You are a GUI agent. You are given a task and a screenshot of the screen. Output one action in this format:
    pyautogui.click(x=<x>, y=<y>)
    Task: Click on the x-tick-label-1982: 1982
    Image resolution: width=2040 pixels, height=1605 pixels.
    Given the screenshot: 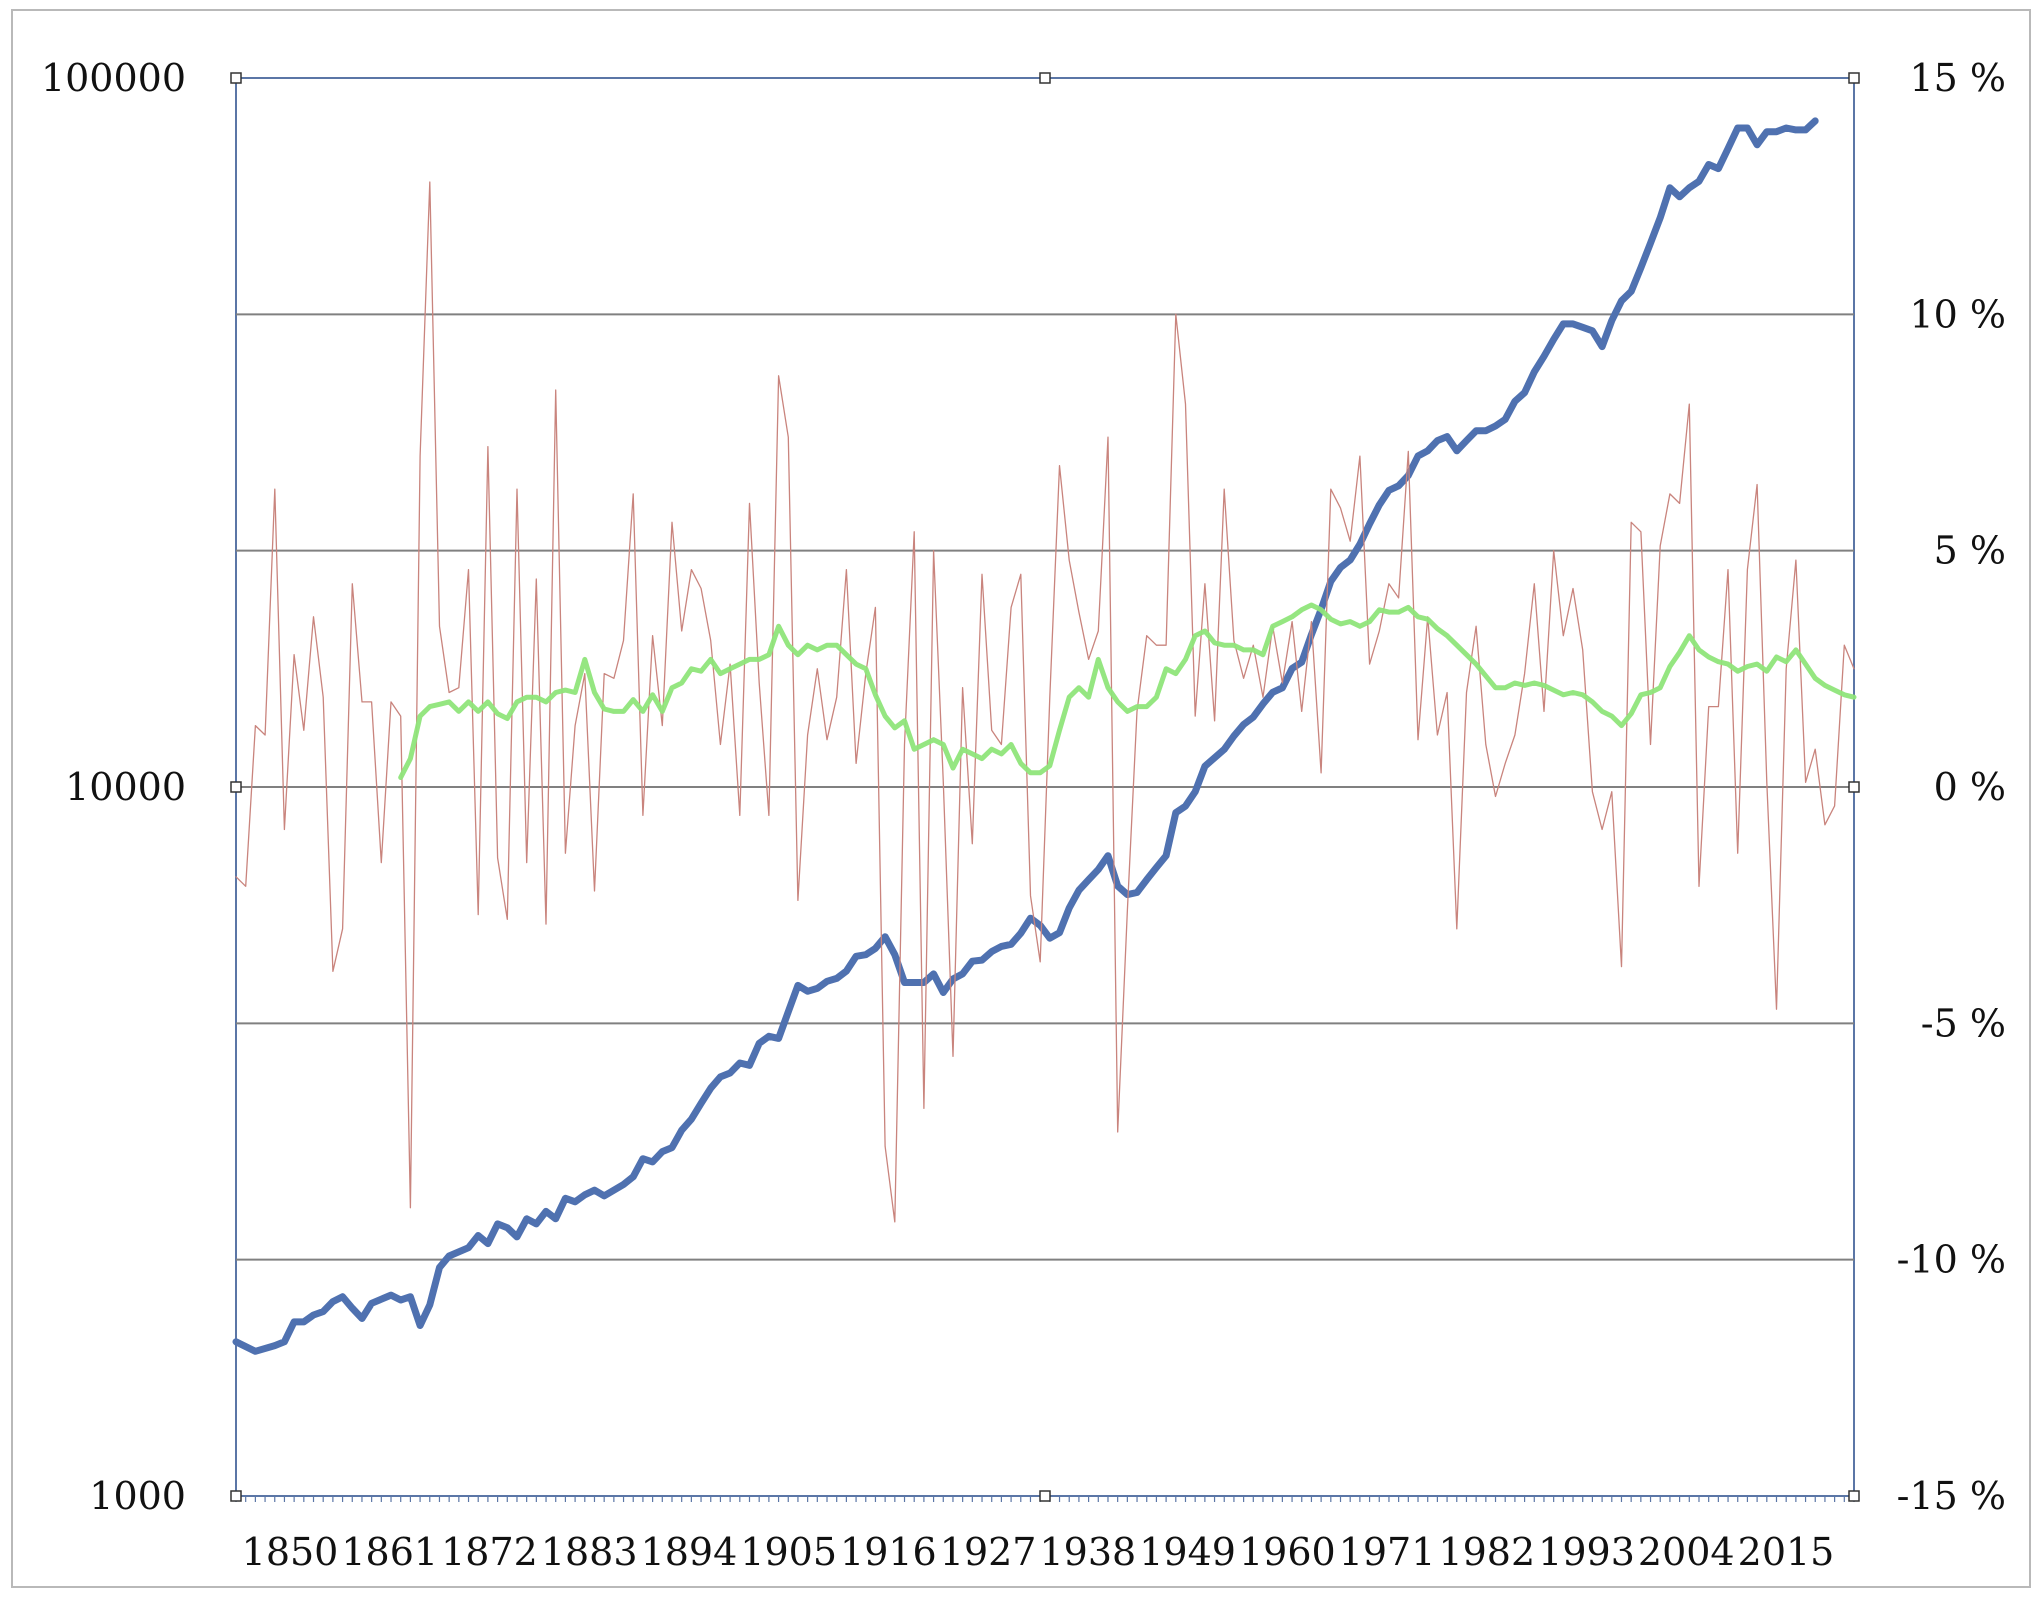 What is the action you would take?
    pyautogui.click(x=1486, y=1552)
    